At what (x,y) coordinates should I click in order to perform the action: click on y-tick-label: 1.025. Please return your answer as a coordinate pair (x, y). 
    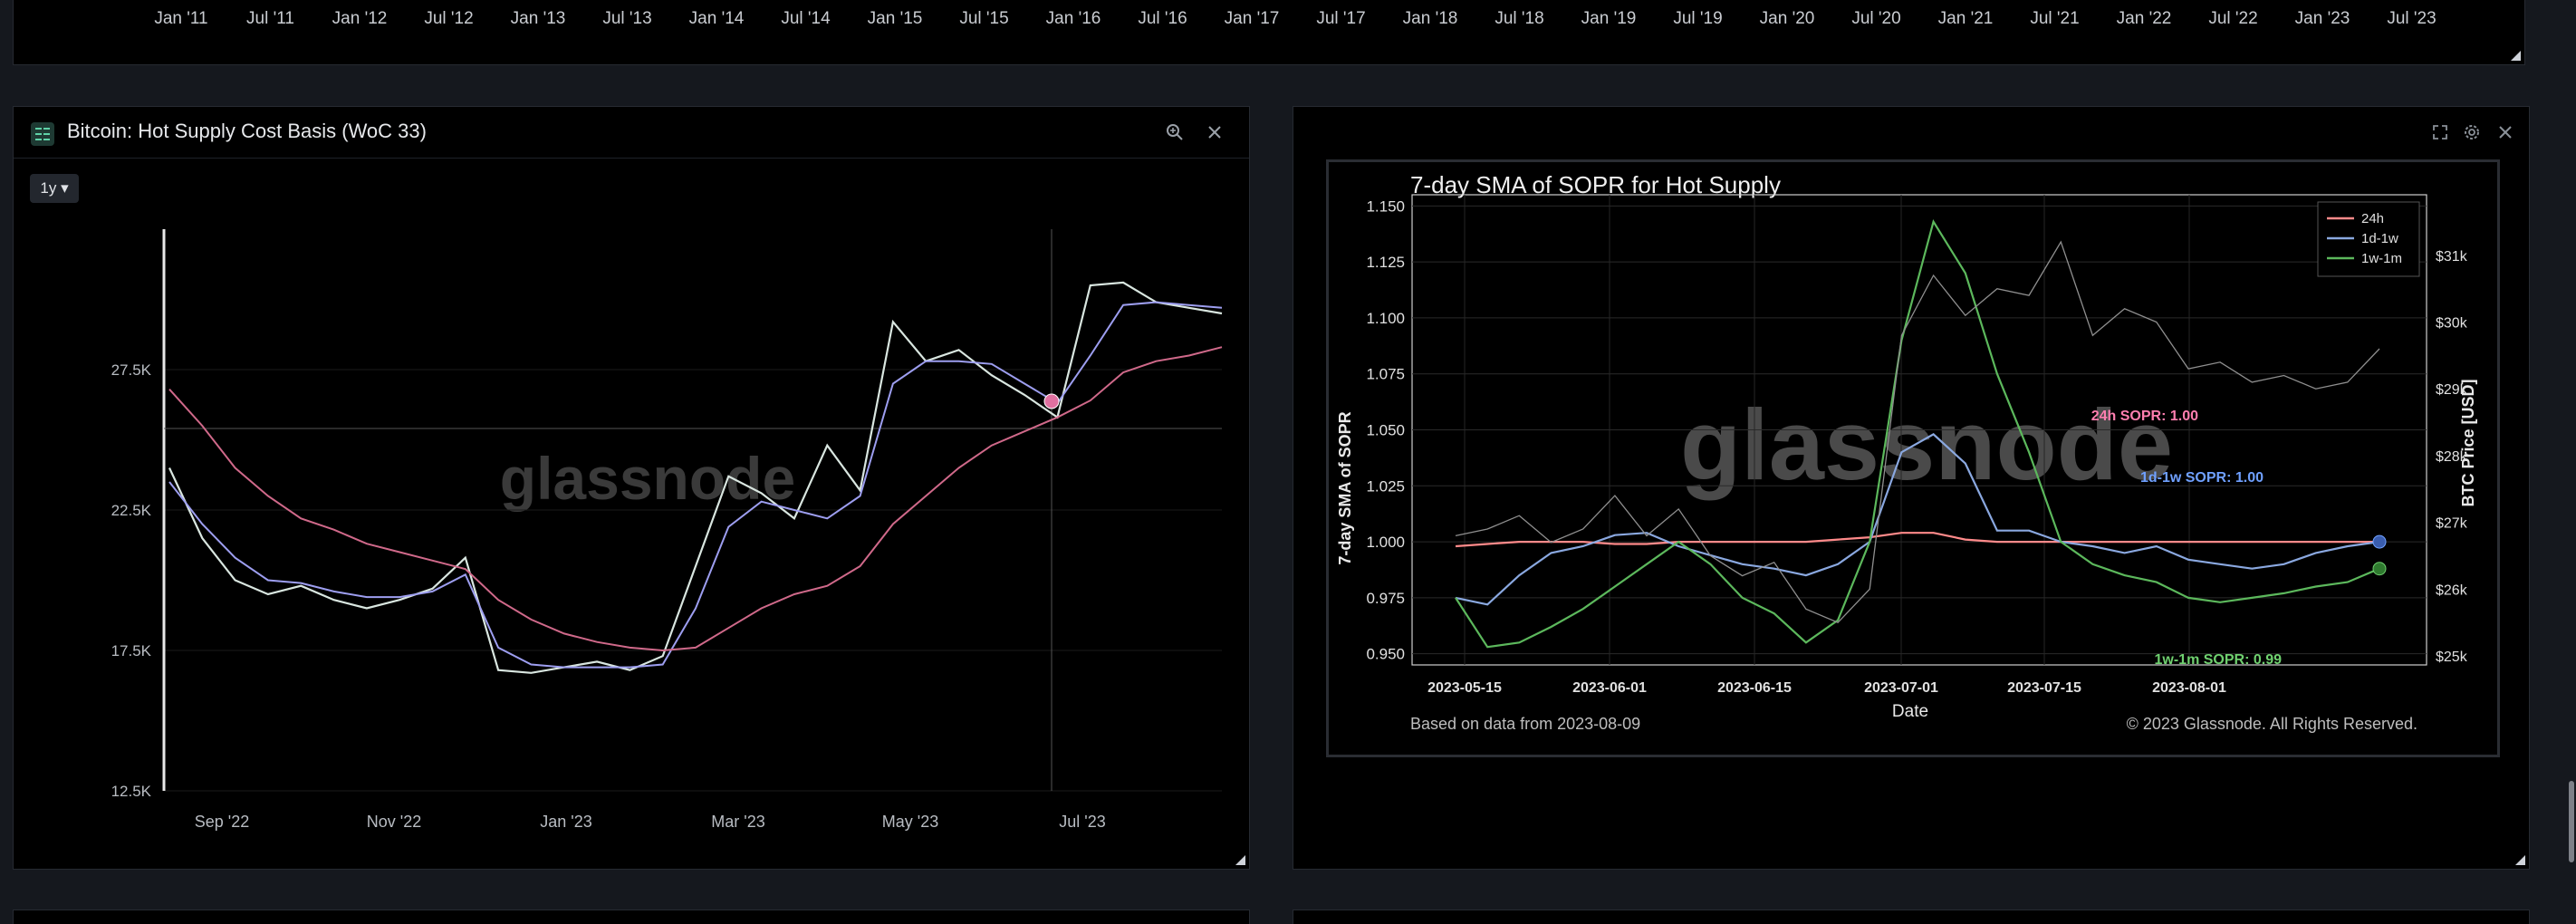
    Looking at the image, I should click on (1385, 486).